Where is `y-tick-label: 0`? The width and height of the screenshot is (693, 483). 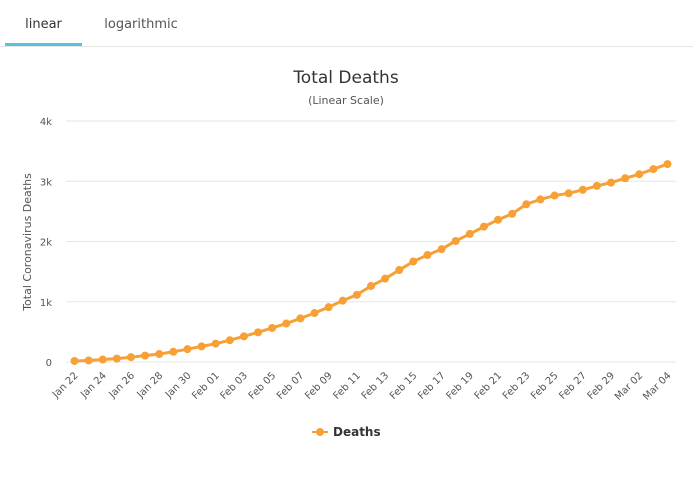
y-tick-label: 0 is located at coordinates (49, 363).